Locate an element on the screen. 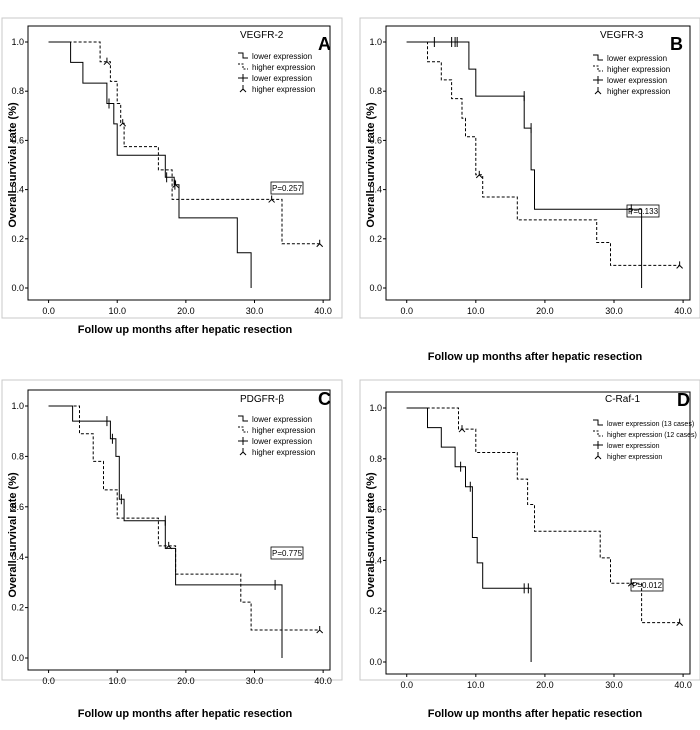 Image resolution: width=700 pixels, height=730 pixels. p-value-label: P=0.775 is located at coordinates (287, 553).